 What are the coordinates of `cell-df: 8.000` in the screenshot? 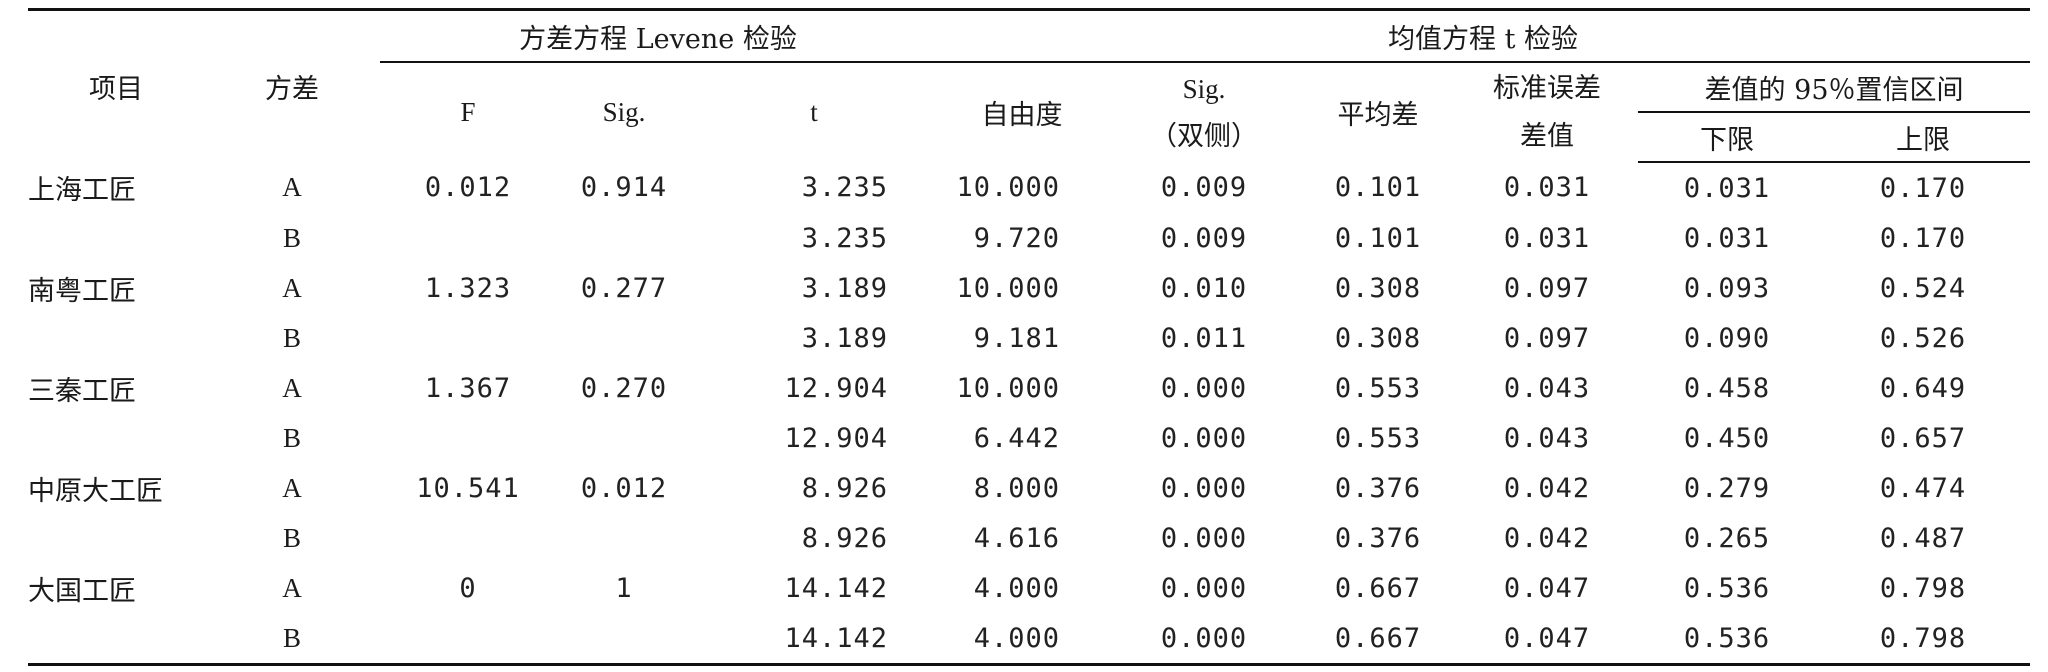 It's located at (1016, 488).